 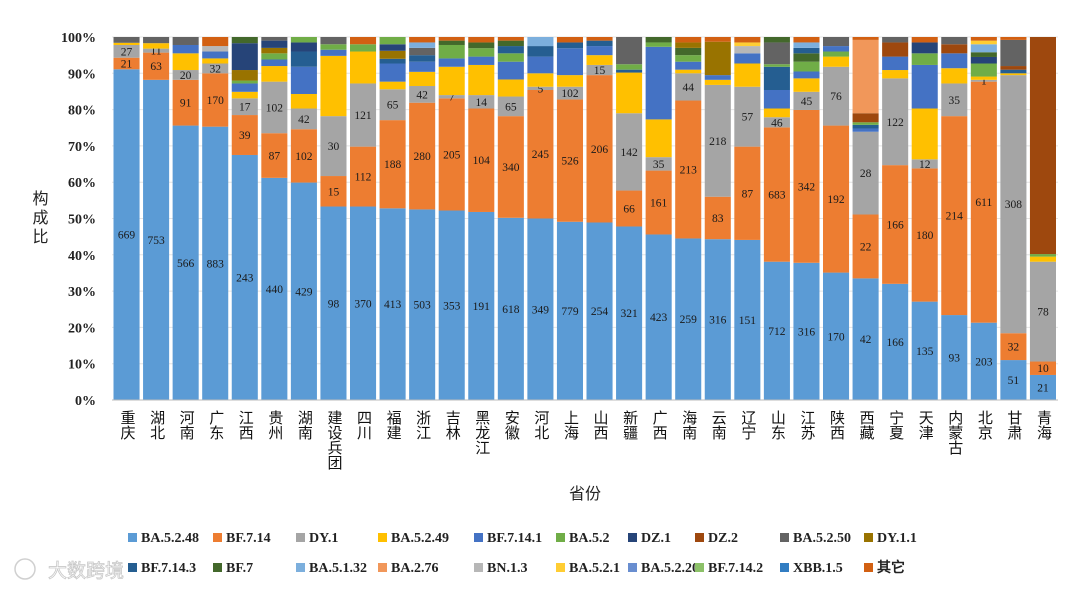 I want to click on bar-安徽: 618 340 65, so click(x=510, y=218).